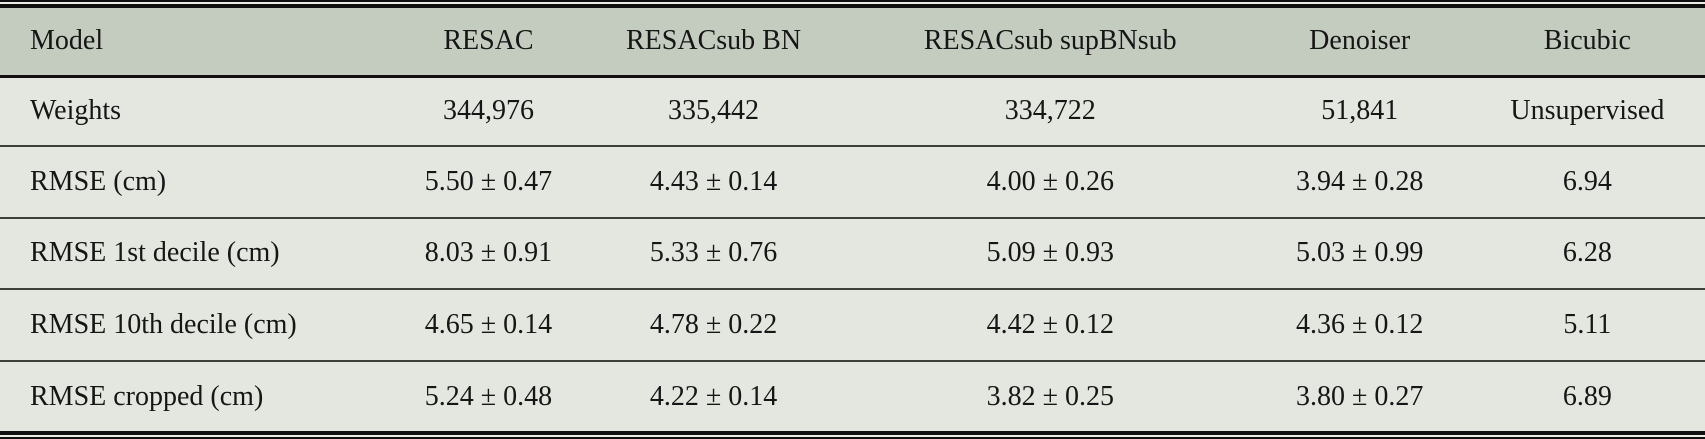 This screenshot has height=439, width=1705. What do you see at coordinates (1587, 396) in the screenshot?
I see `cell-value: 6.89` at bounding box center [1587, 396].